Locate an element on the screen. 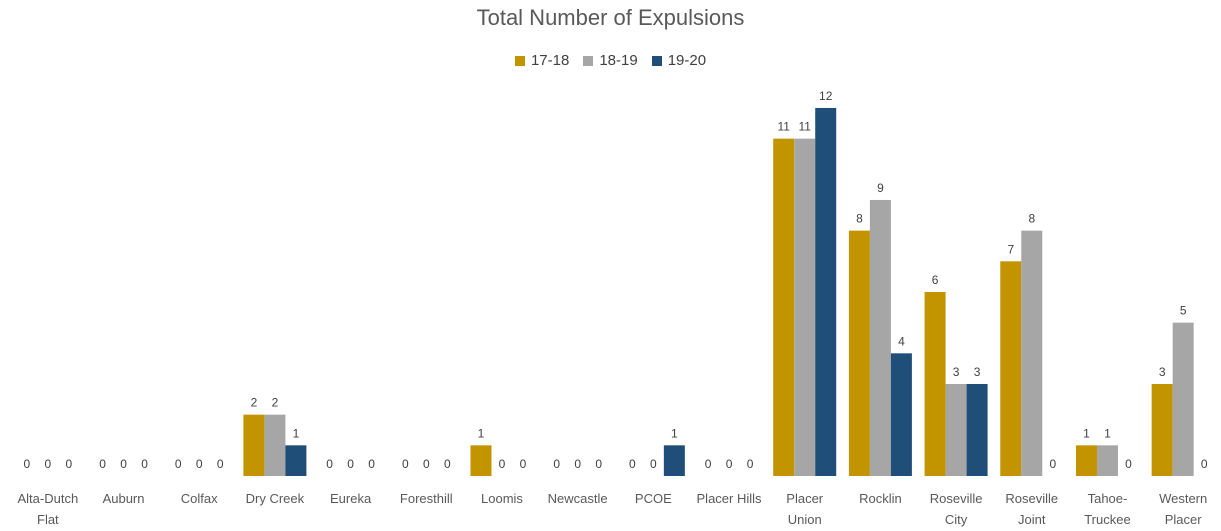 The image size is (1221, 531). data-label-19-20-14: 0 is located at coordinates (1128, 464).